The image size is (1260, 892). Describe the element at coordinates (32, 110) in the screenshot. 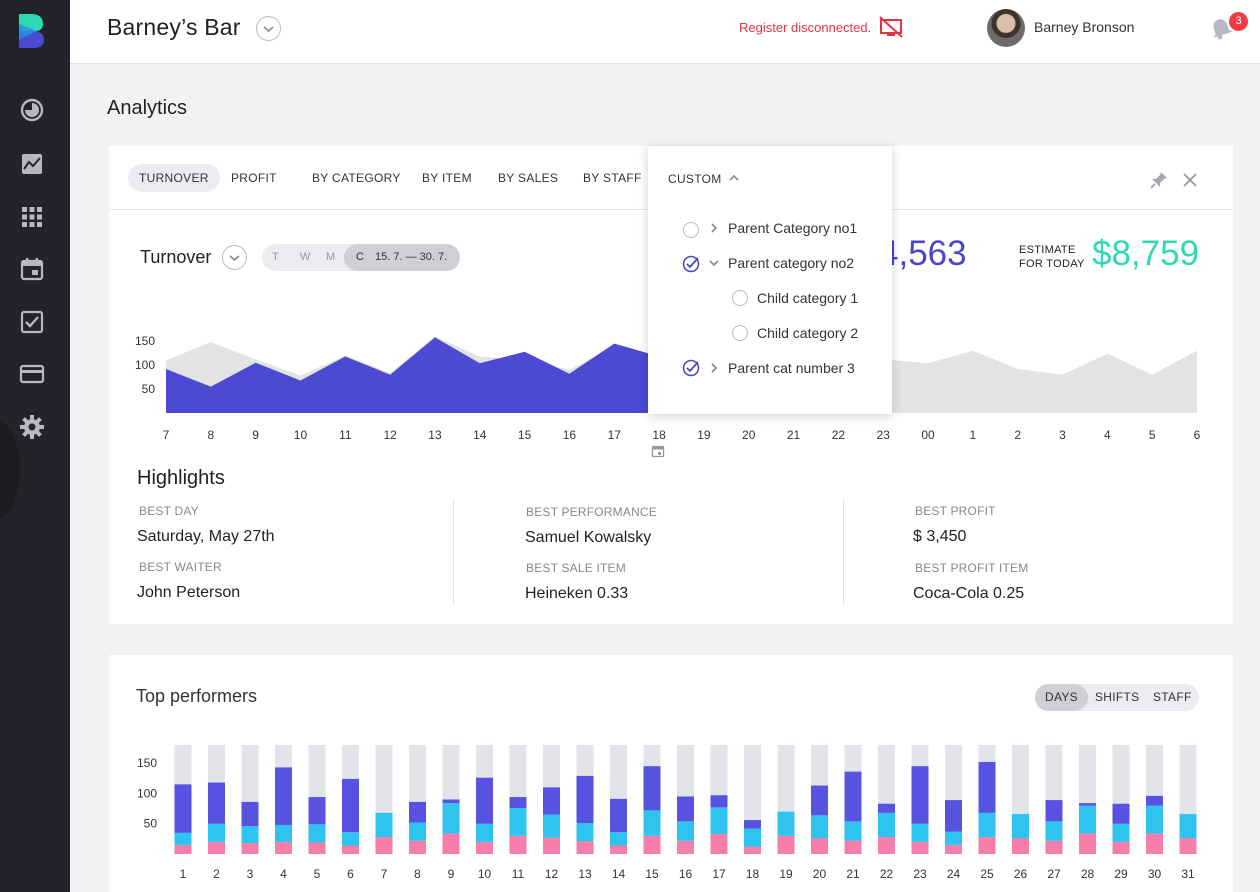

I see `dashboard-icon` at that location.